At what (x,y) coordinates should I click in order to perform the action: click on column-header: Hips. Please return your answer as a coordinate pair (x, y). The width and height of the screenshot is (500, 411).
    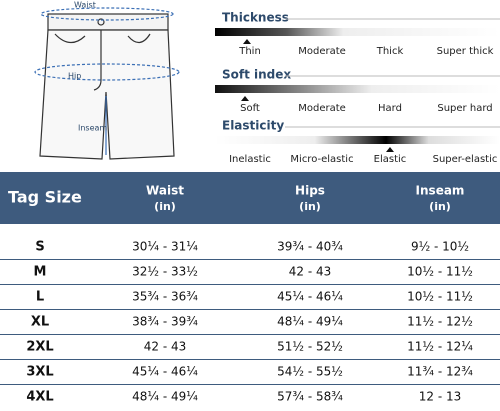
    Looking at the image, I should click on (310, 191).